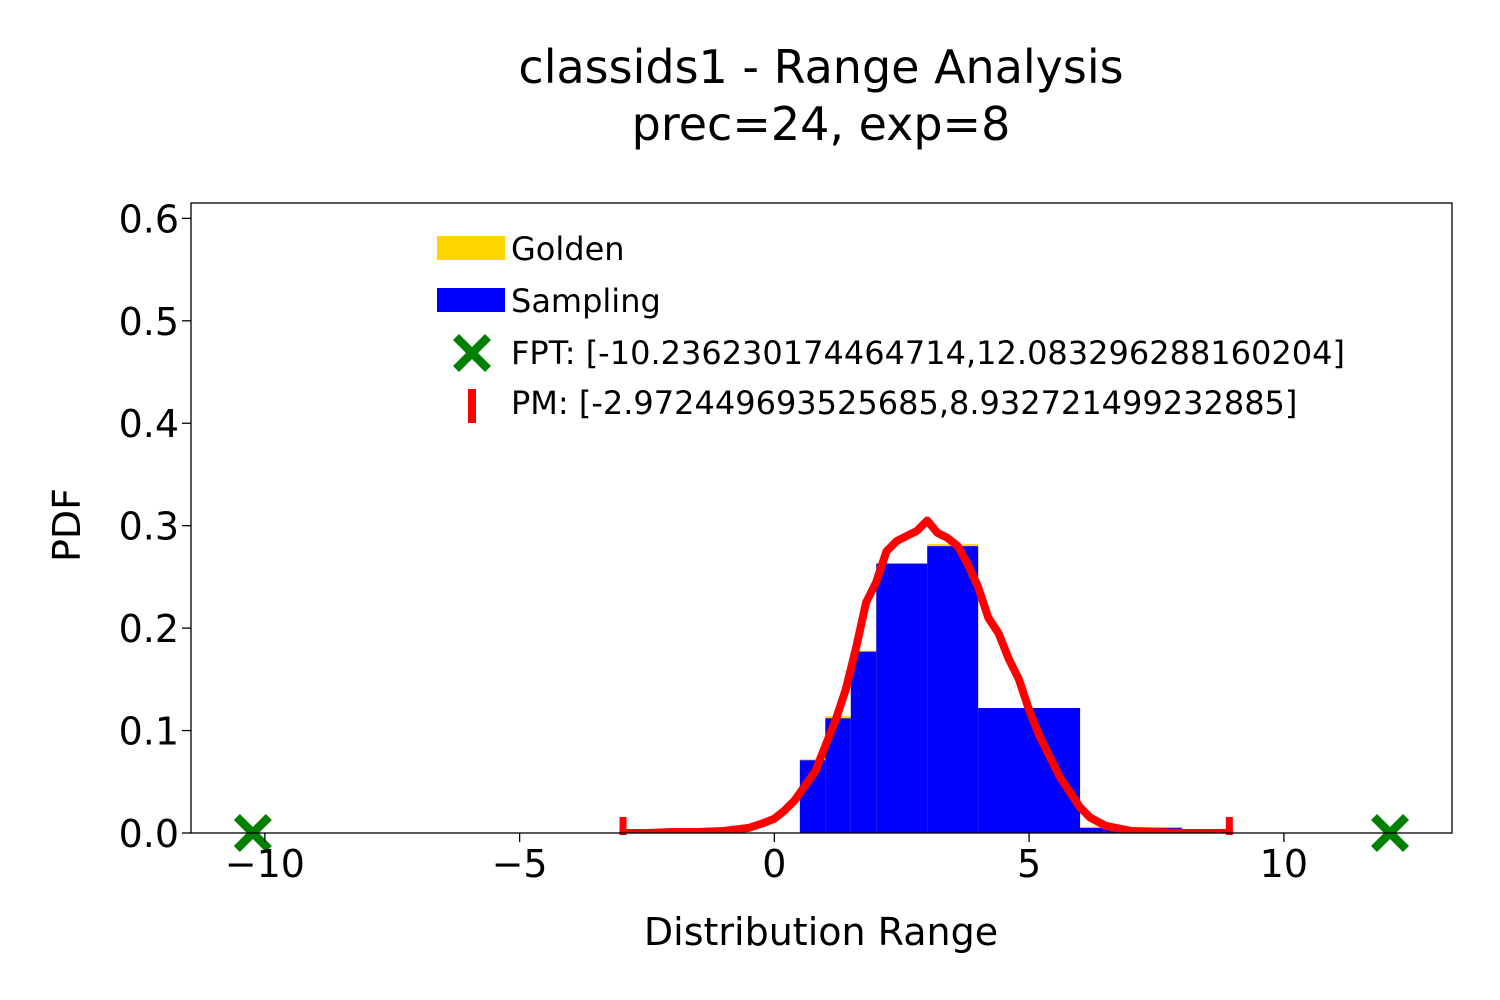  What do you see at coordinates (149, 834) in the screenshot?
I see `y-tick-label-0: 0.0` at bounding box center [149, 834].